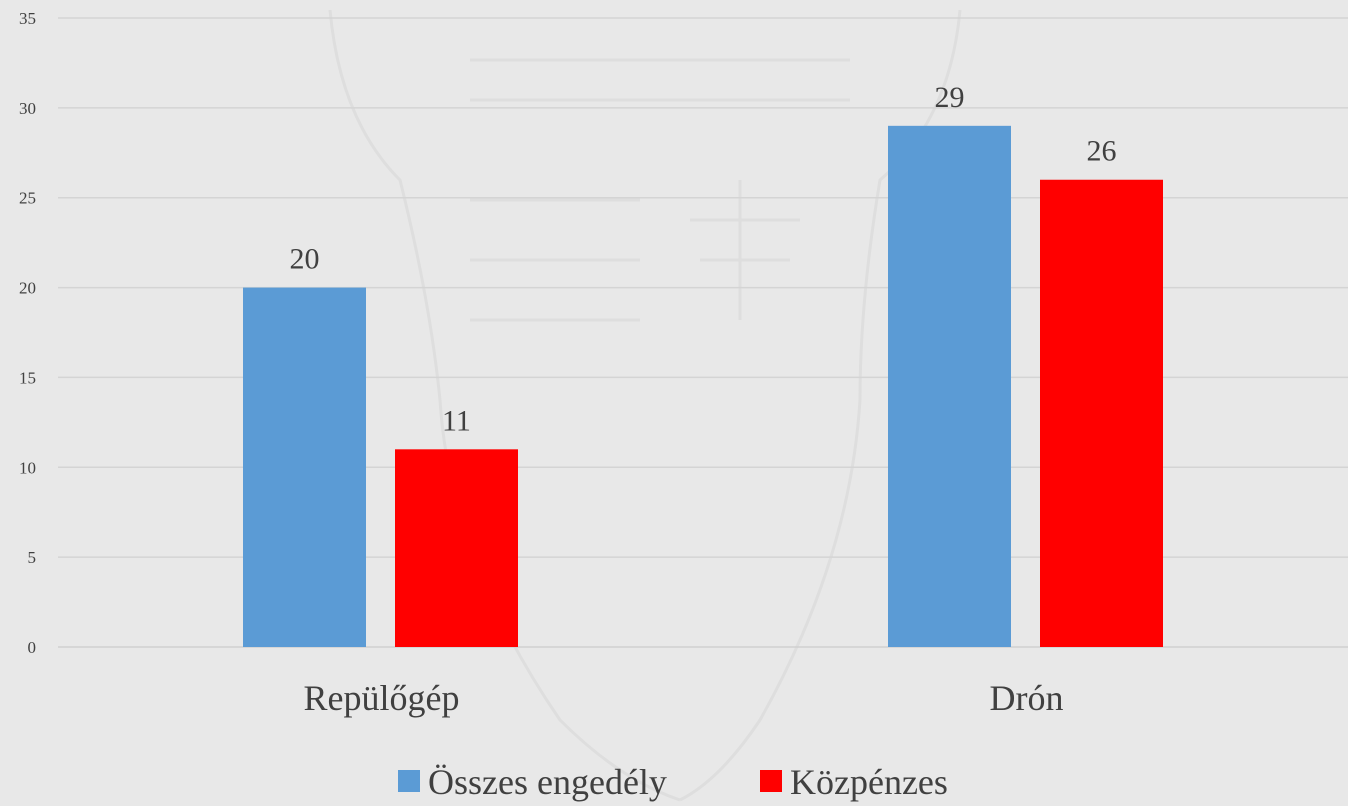 This screenshot has width=1348, height=806. I want to click on y-tick-label: 35, so click(27, 18).